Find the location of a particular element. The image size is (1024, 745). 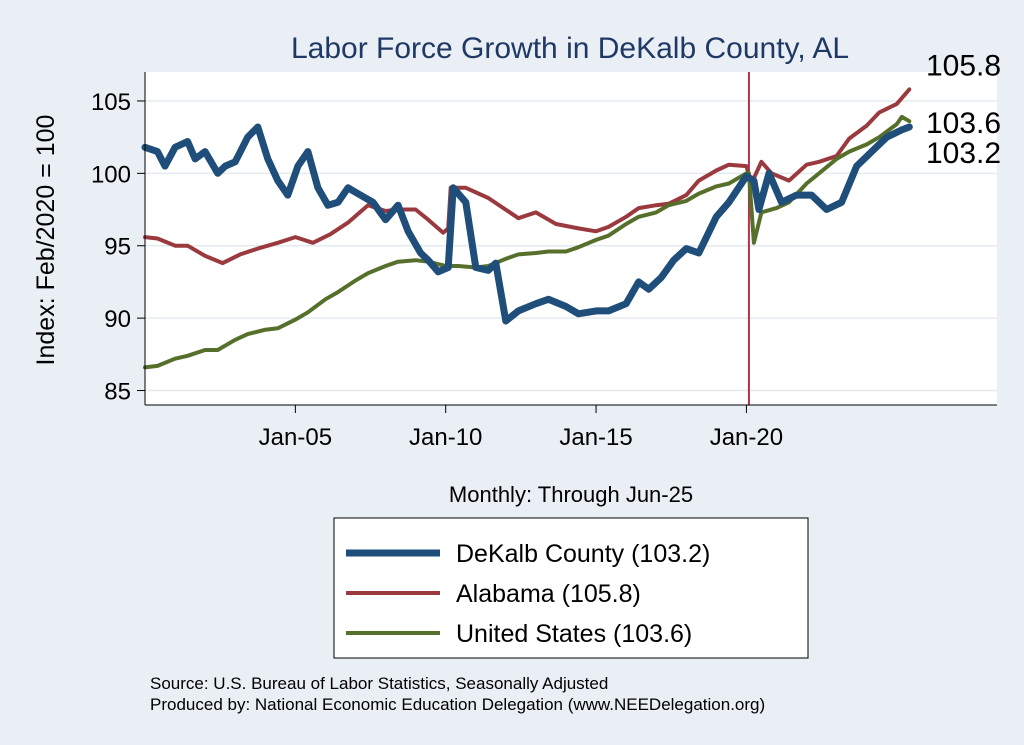

x-axis-title: Monthly: Through Jun-25 is located at coordinates (571, 494).